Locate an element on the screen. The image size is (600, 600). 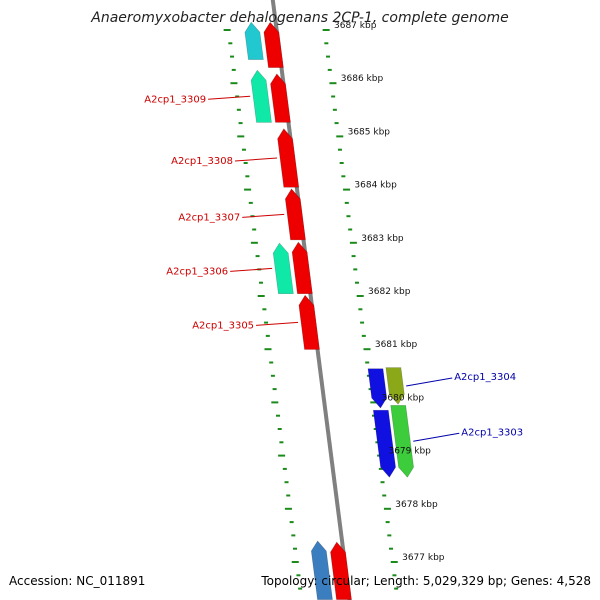
genome-backbone-line is located at coordinates (311, 300).